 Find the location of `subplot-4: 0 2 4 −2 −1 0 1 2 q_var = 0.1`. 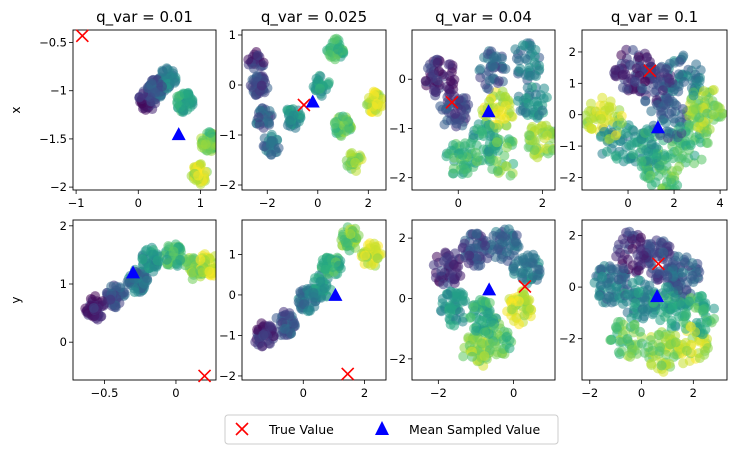

subplot-4: 0 2 4 −2 −1 0 1 2 q_var = 0.1 is located at coordinates (643, 109).